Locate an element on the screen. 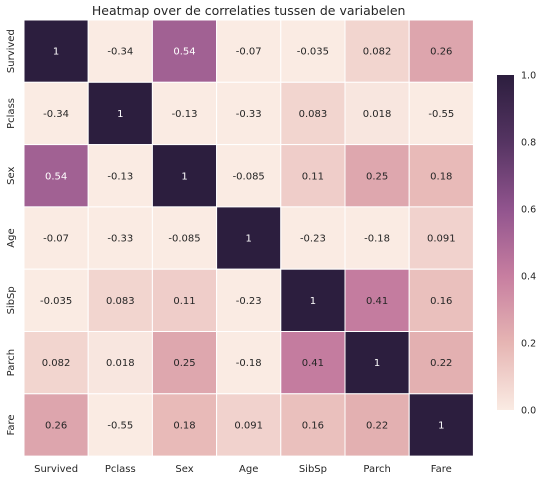  heatmap-cell-parch-survived is located at coordinates (56, 363).